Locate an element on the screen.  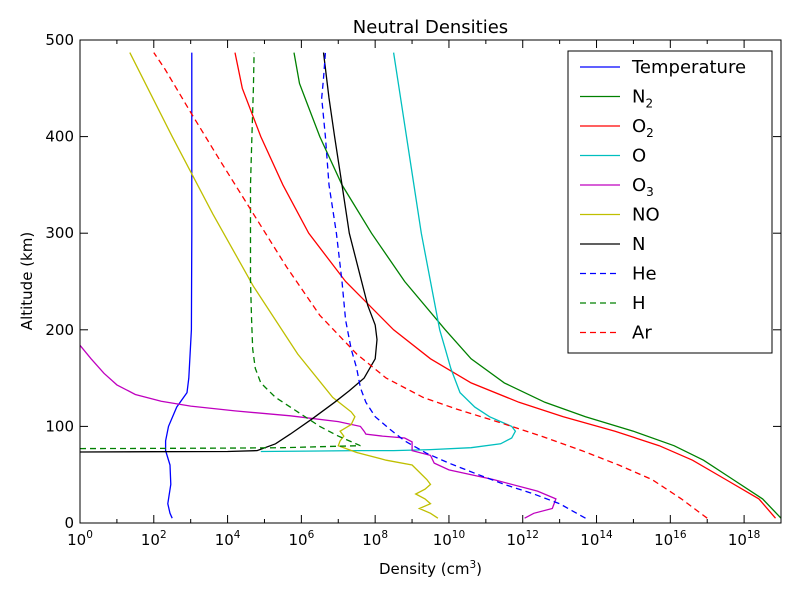
x-tick-exponent: 4 is located at coordinates (237, 535).